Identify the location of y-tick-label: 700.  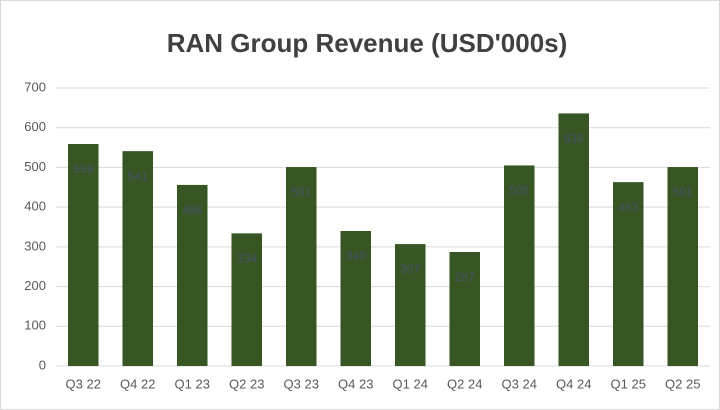
(35, 86).